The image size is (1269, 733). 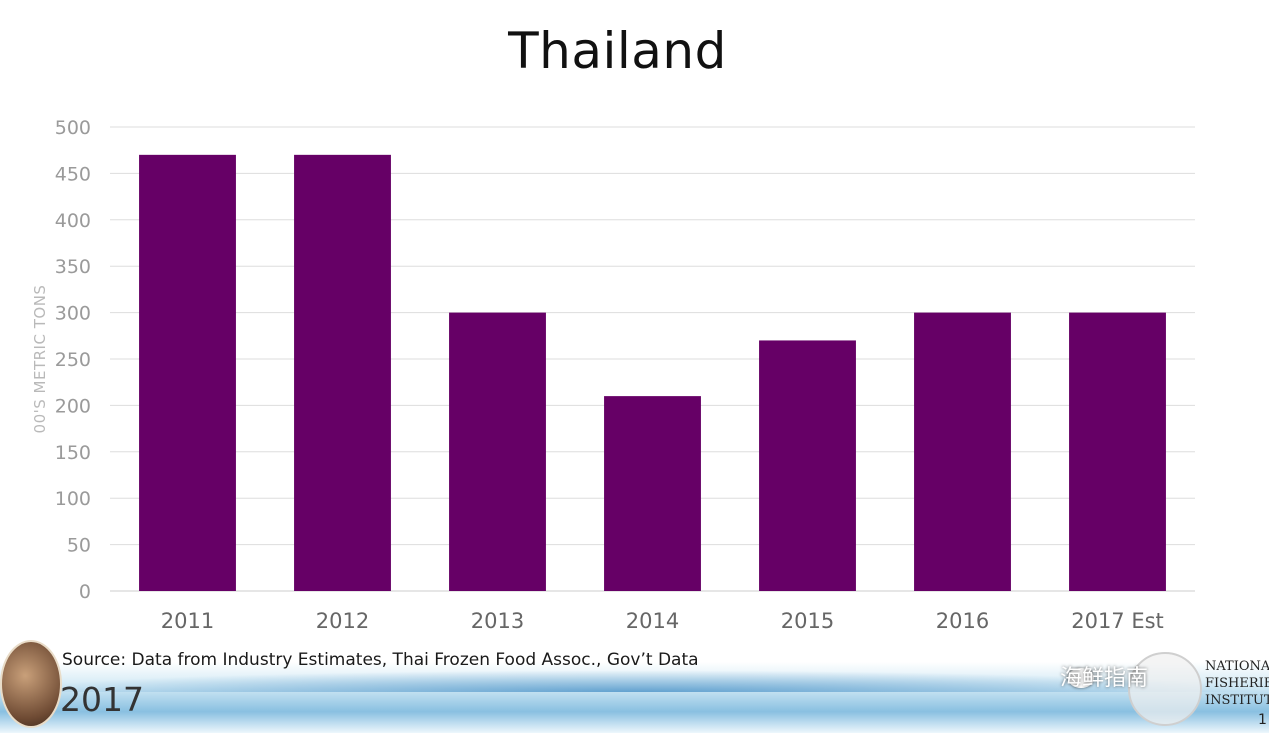 I want to click on bar-2014, so click(x=652, y=493).